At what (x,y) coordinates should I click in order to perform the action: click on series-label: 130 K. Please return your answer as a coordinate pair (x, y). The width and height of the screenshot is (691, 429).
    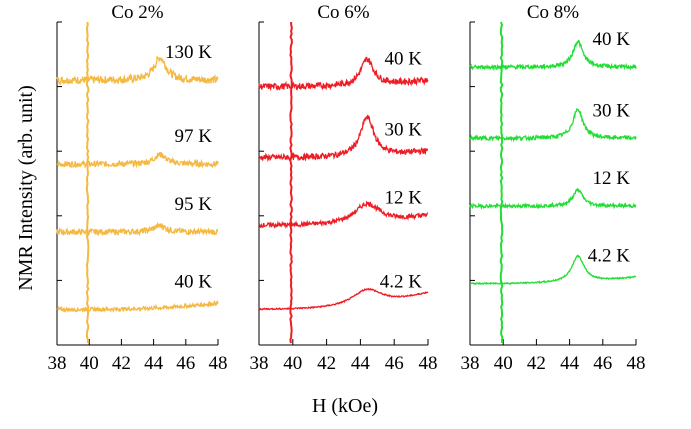
    Looking at the image, I should click on (188, 52).